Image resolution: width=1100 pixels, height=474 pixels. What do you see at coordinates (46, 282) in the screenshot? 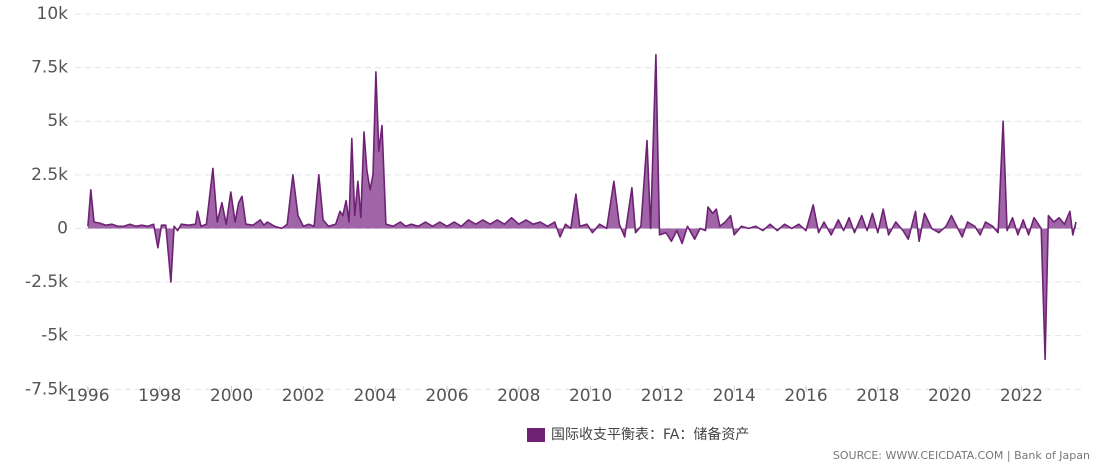
I see `y-tick-label: -2.5k` at bounding box center [46, 282].